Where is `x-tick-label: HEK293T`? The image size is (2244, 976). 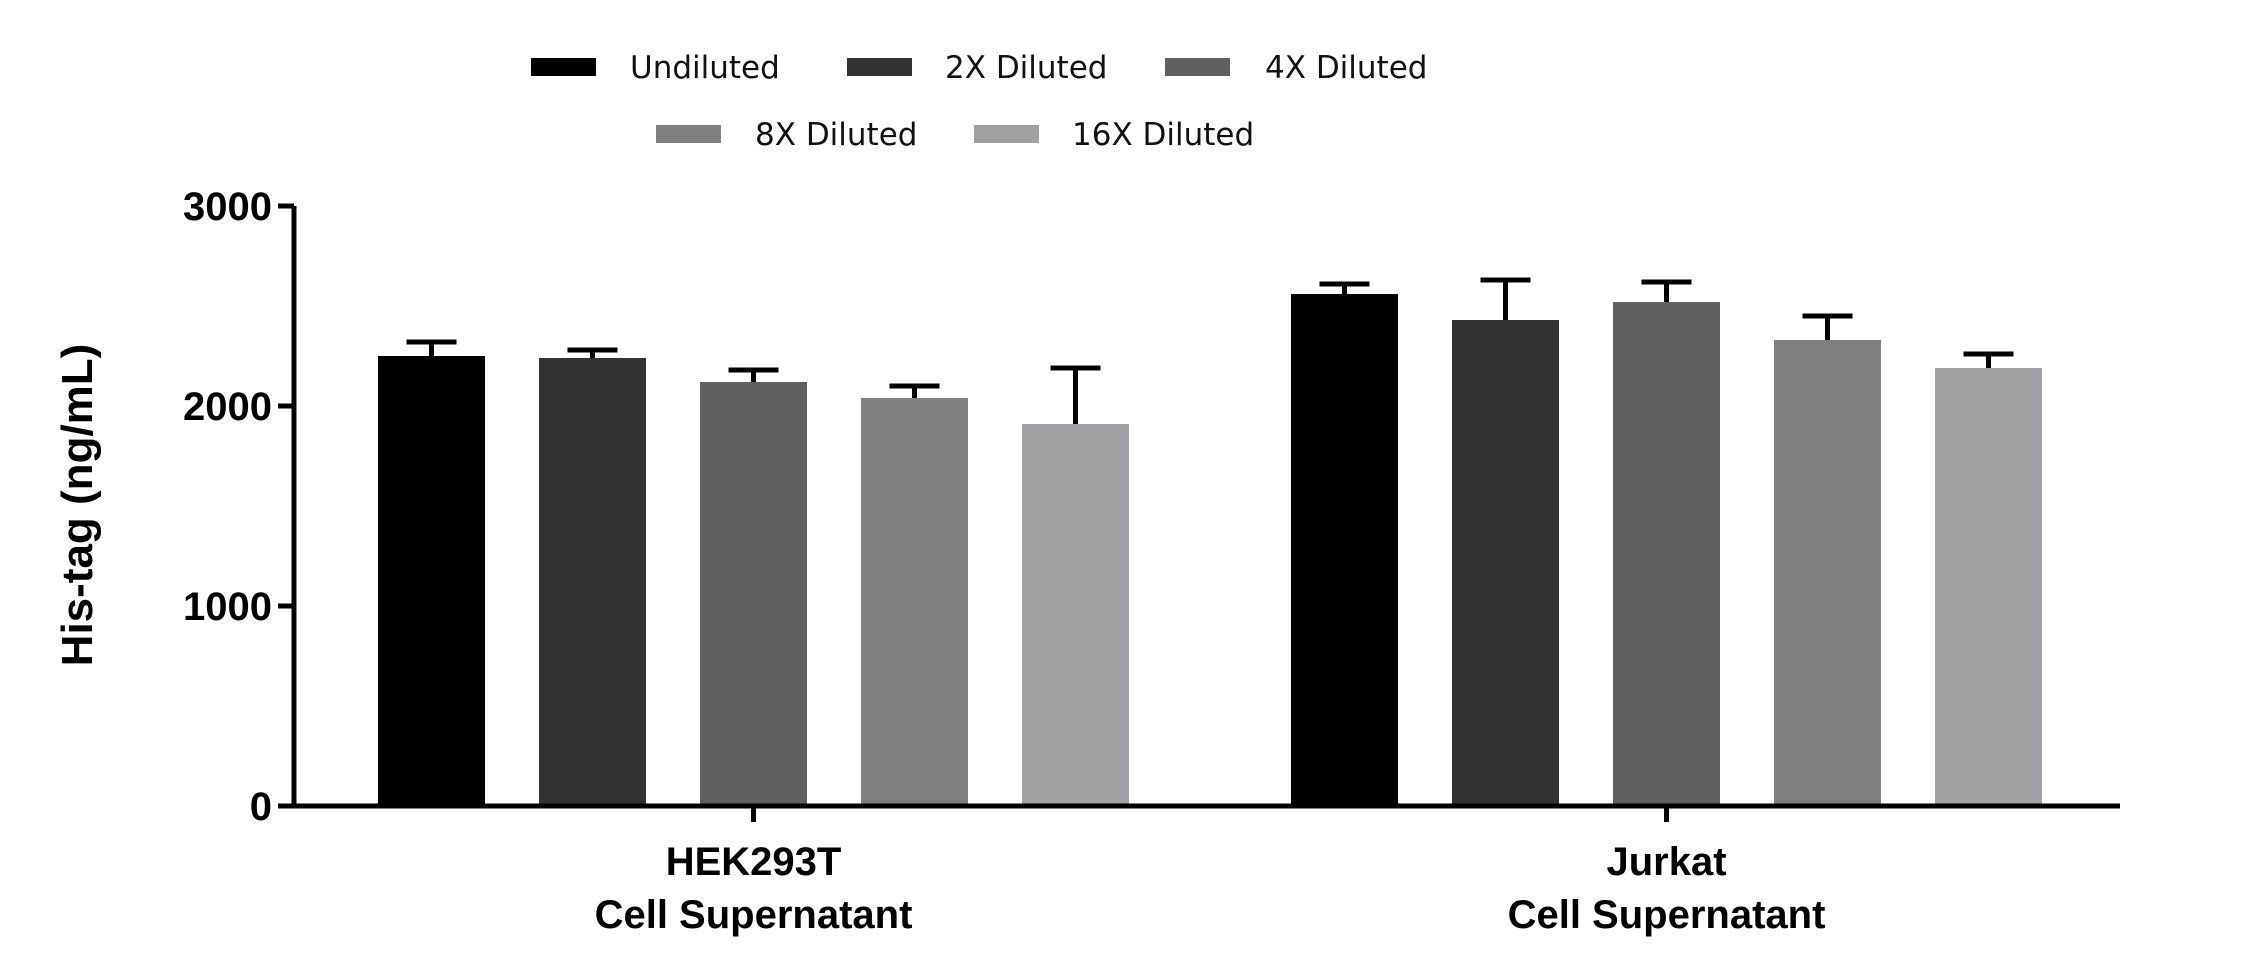
x-tick-label: HEK293T is located at coordinates (754, 862).